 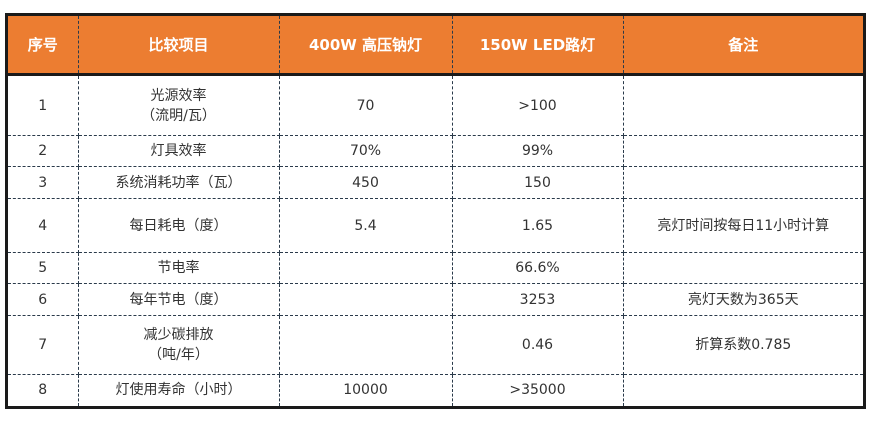 I want to click on row-index: 1, so click(x=43, y=105).